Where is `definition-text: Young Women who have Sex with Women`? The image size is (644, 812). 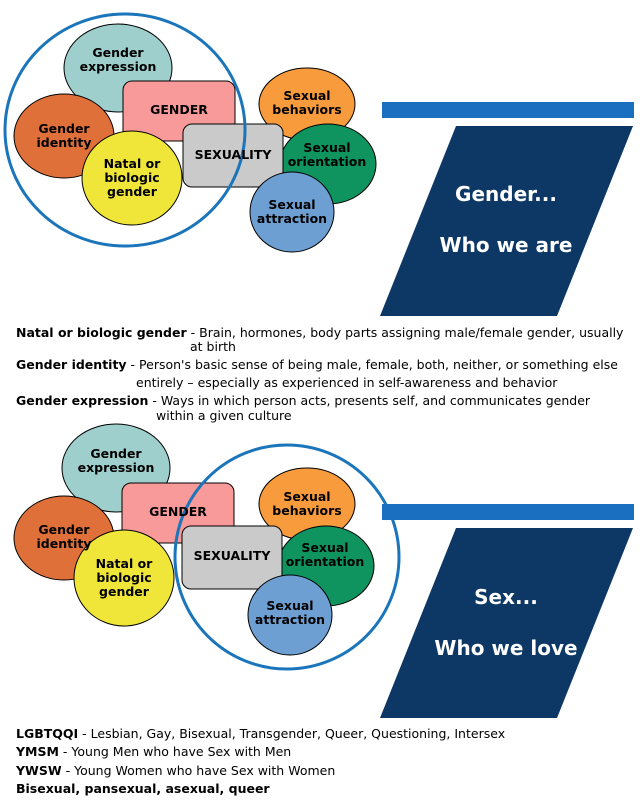
definition-text: Young Women who have Sex with Women is located at coordinates (205, 770).